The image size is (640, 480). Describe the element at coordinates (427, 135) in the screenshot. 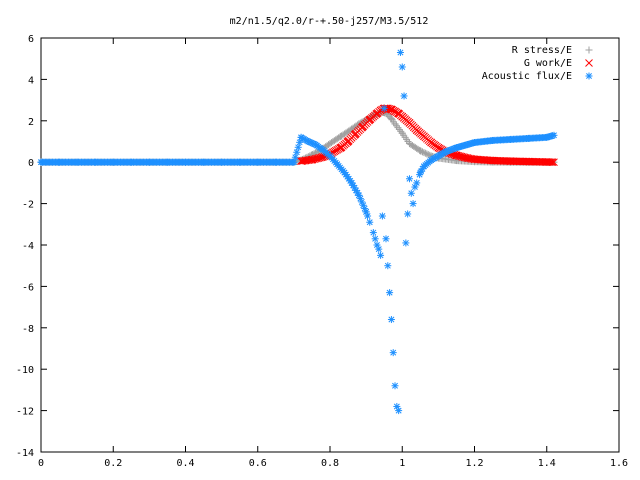

I see `series-cross` at that location.